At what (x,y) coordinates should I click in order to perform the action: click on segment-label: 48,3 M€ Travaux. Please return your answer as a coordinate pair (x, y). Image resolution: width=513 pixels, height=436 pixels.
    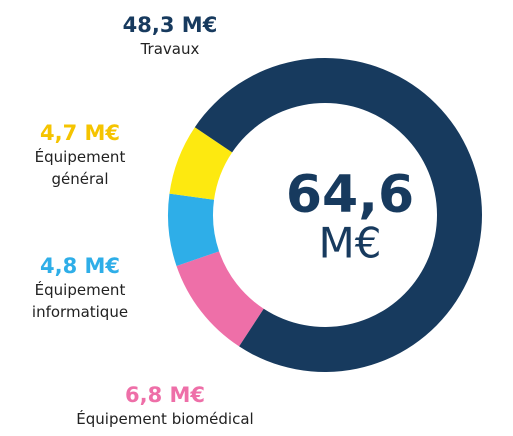
    Looking at the image, I should click on (170, 36).